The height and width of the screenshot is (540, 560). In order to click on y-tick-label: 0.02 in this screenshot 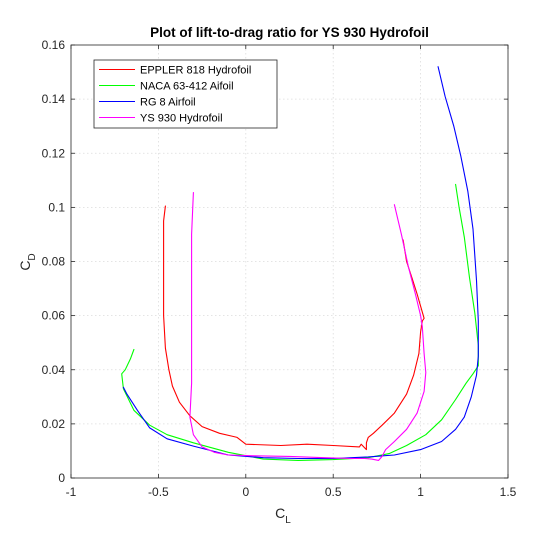, I will do `click(54, 424)`.